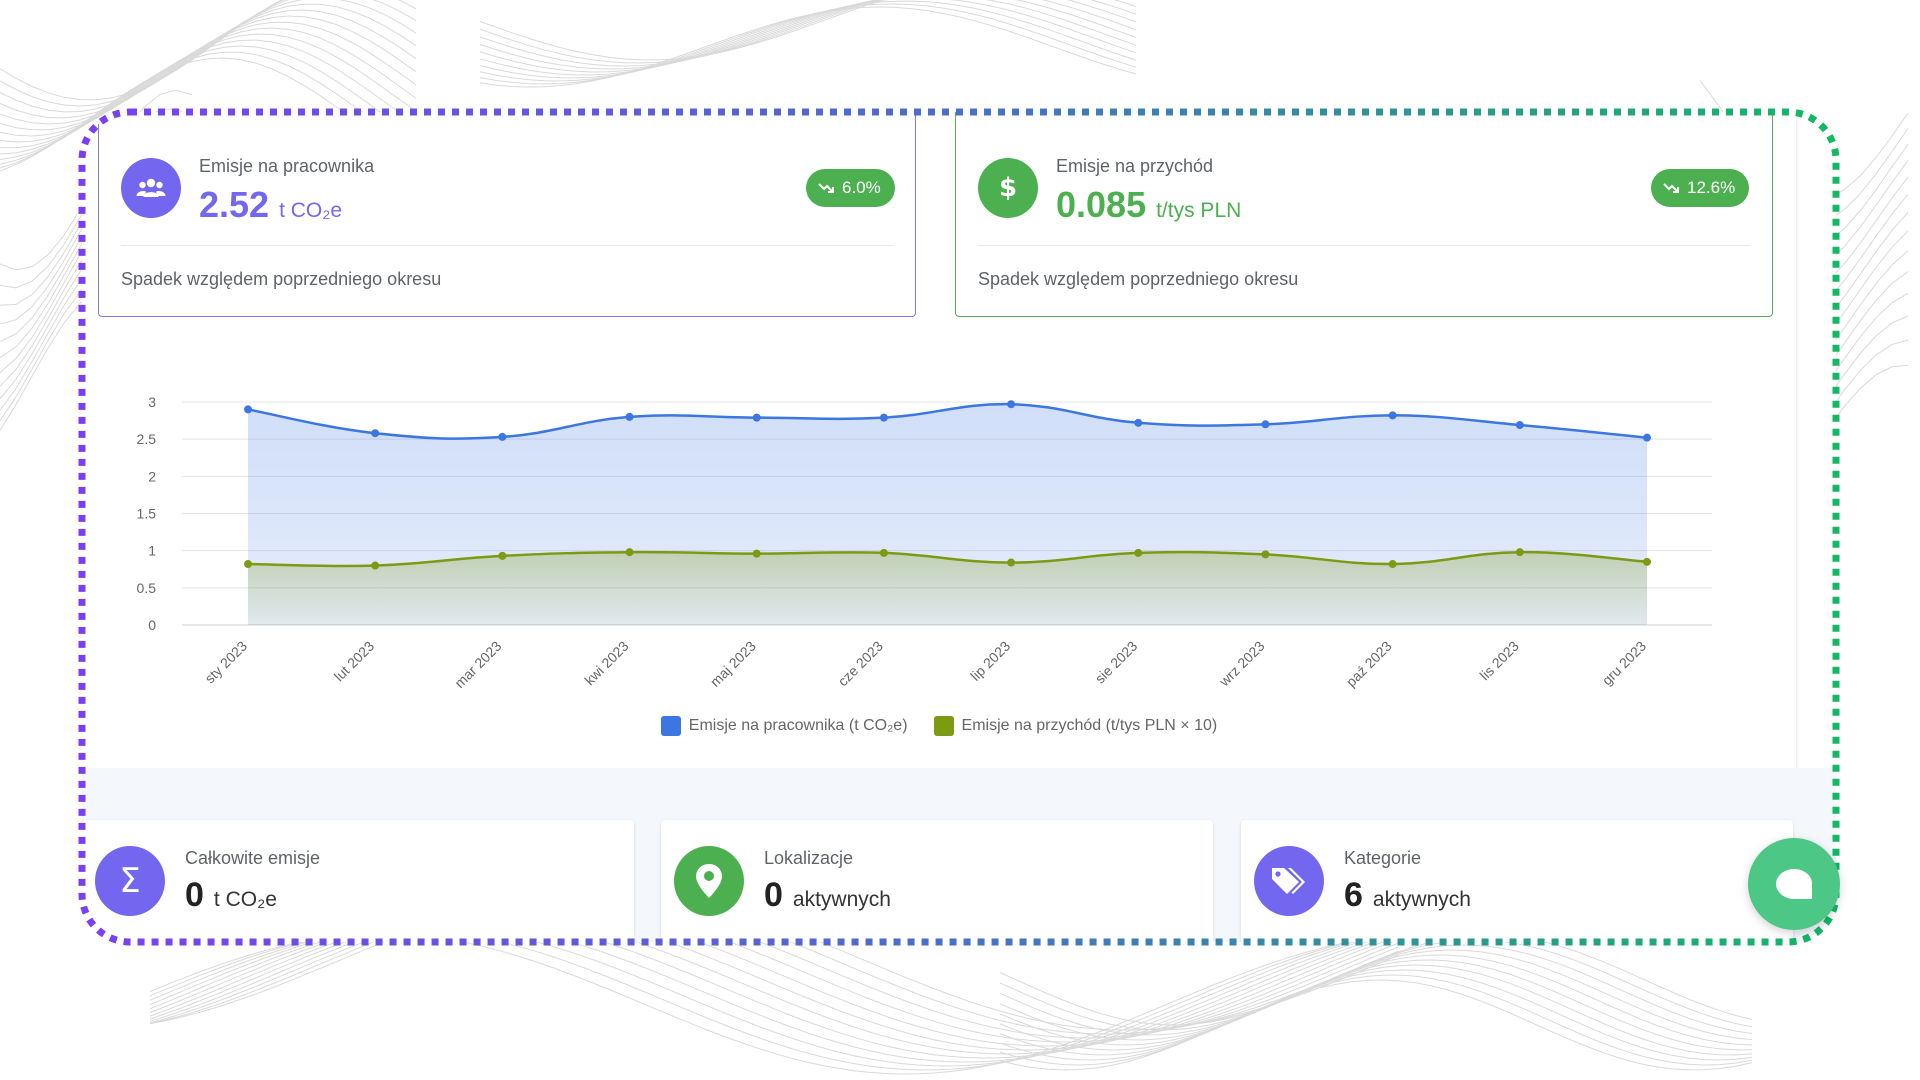  Describe the element at coordinates (152, 402) in the screenshot. I see `y-tick-label: 3` at that location.